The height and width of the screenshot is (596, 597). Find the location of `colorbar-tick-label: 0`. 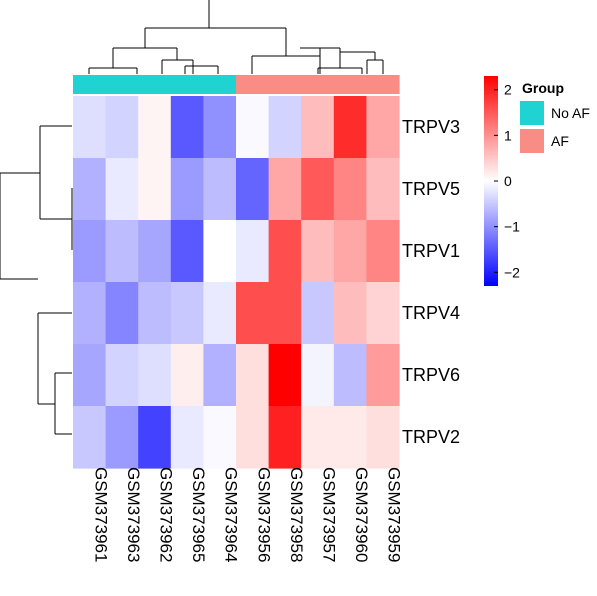

colorbar-tick-label: 0 is located at coordinates (508, 181).